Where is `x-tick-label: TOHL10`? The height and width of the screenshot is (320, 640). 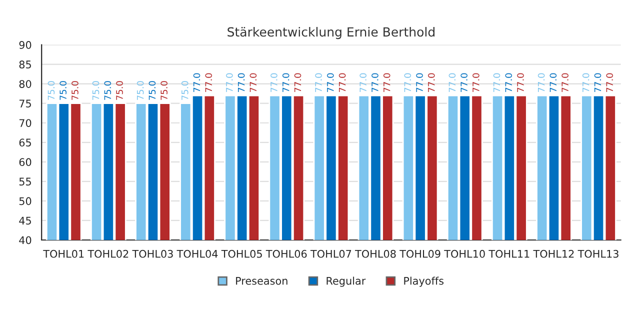 x-tick-label: TOHL10 is located at coordinates (464, 254).